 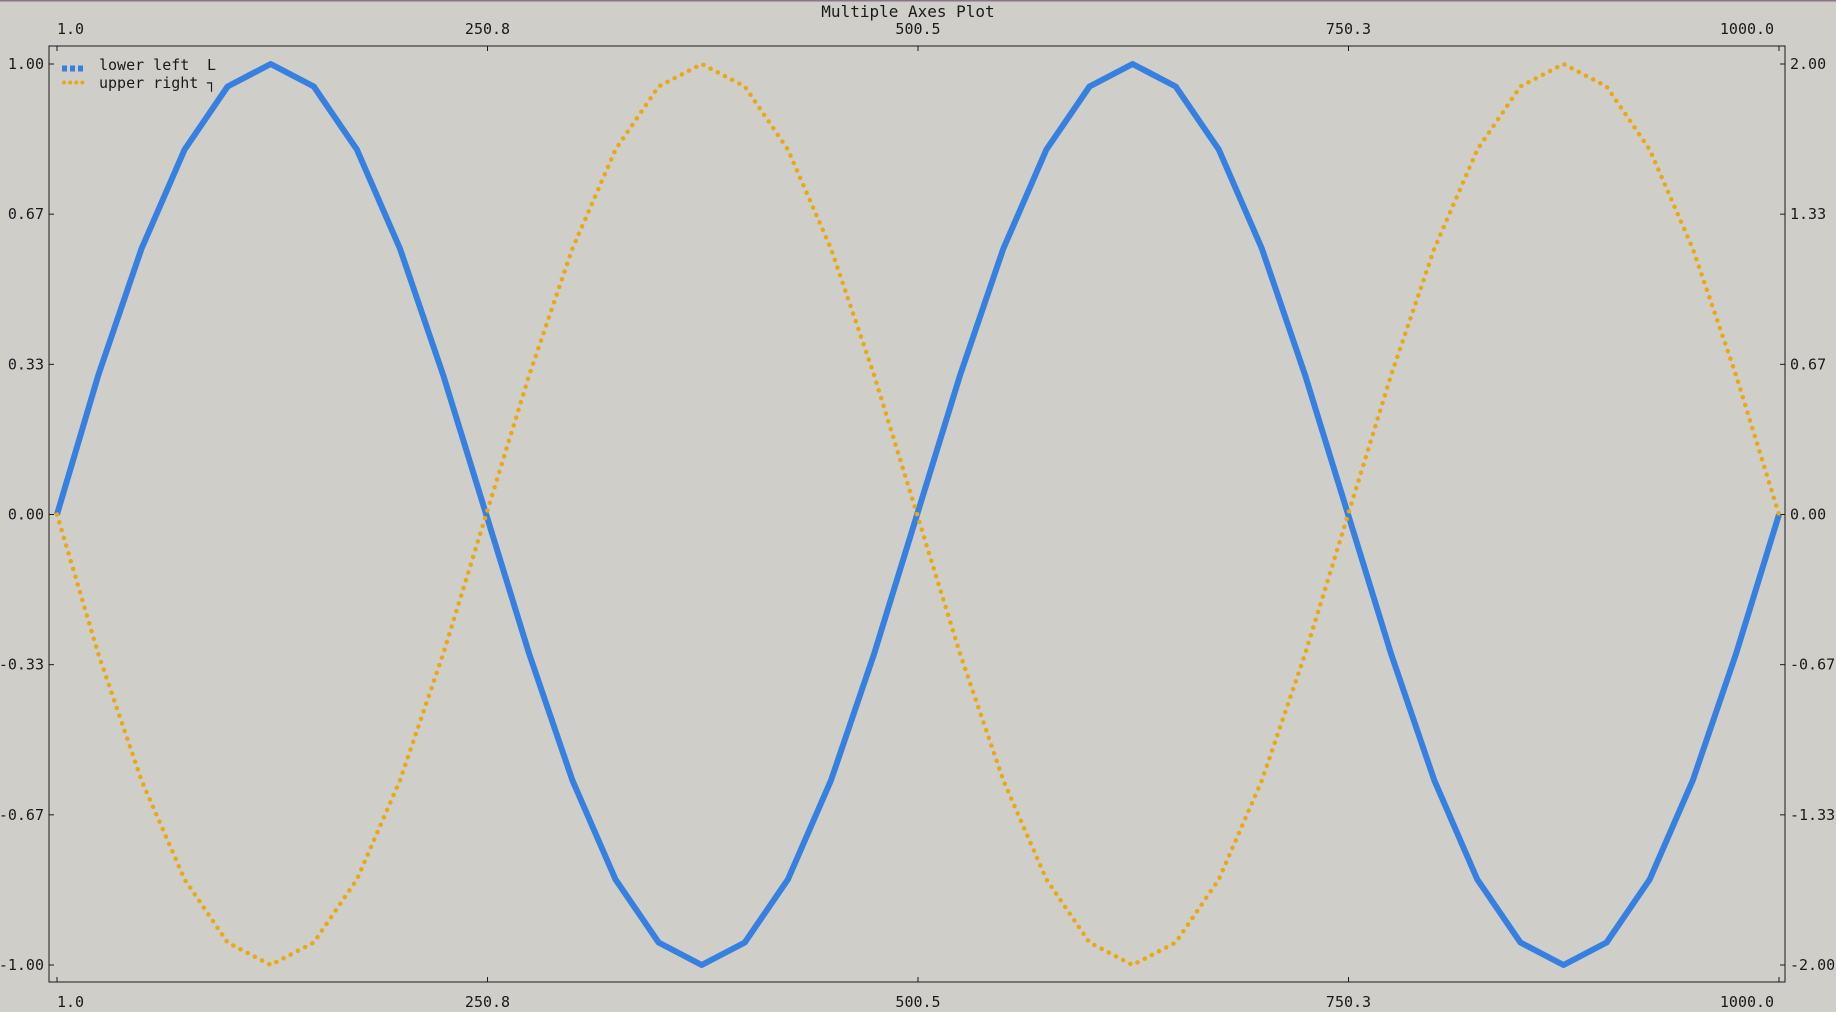 I want to click on y-tick-label-right: 1.33, so click(x=1808, y=214).